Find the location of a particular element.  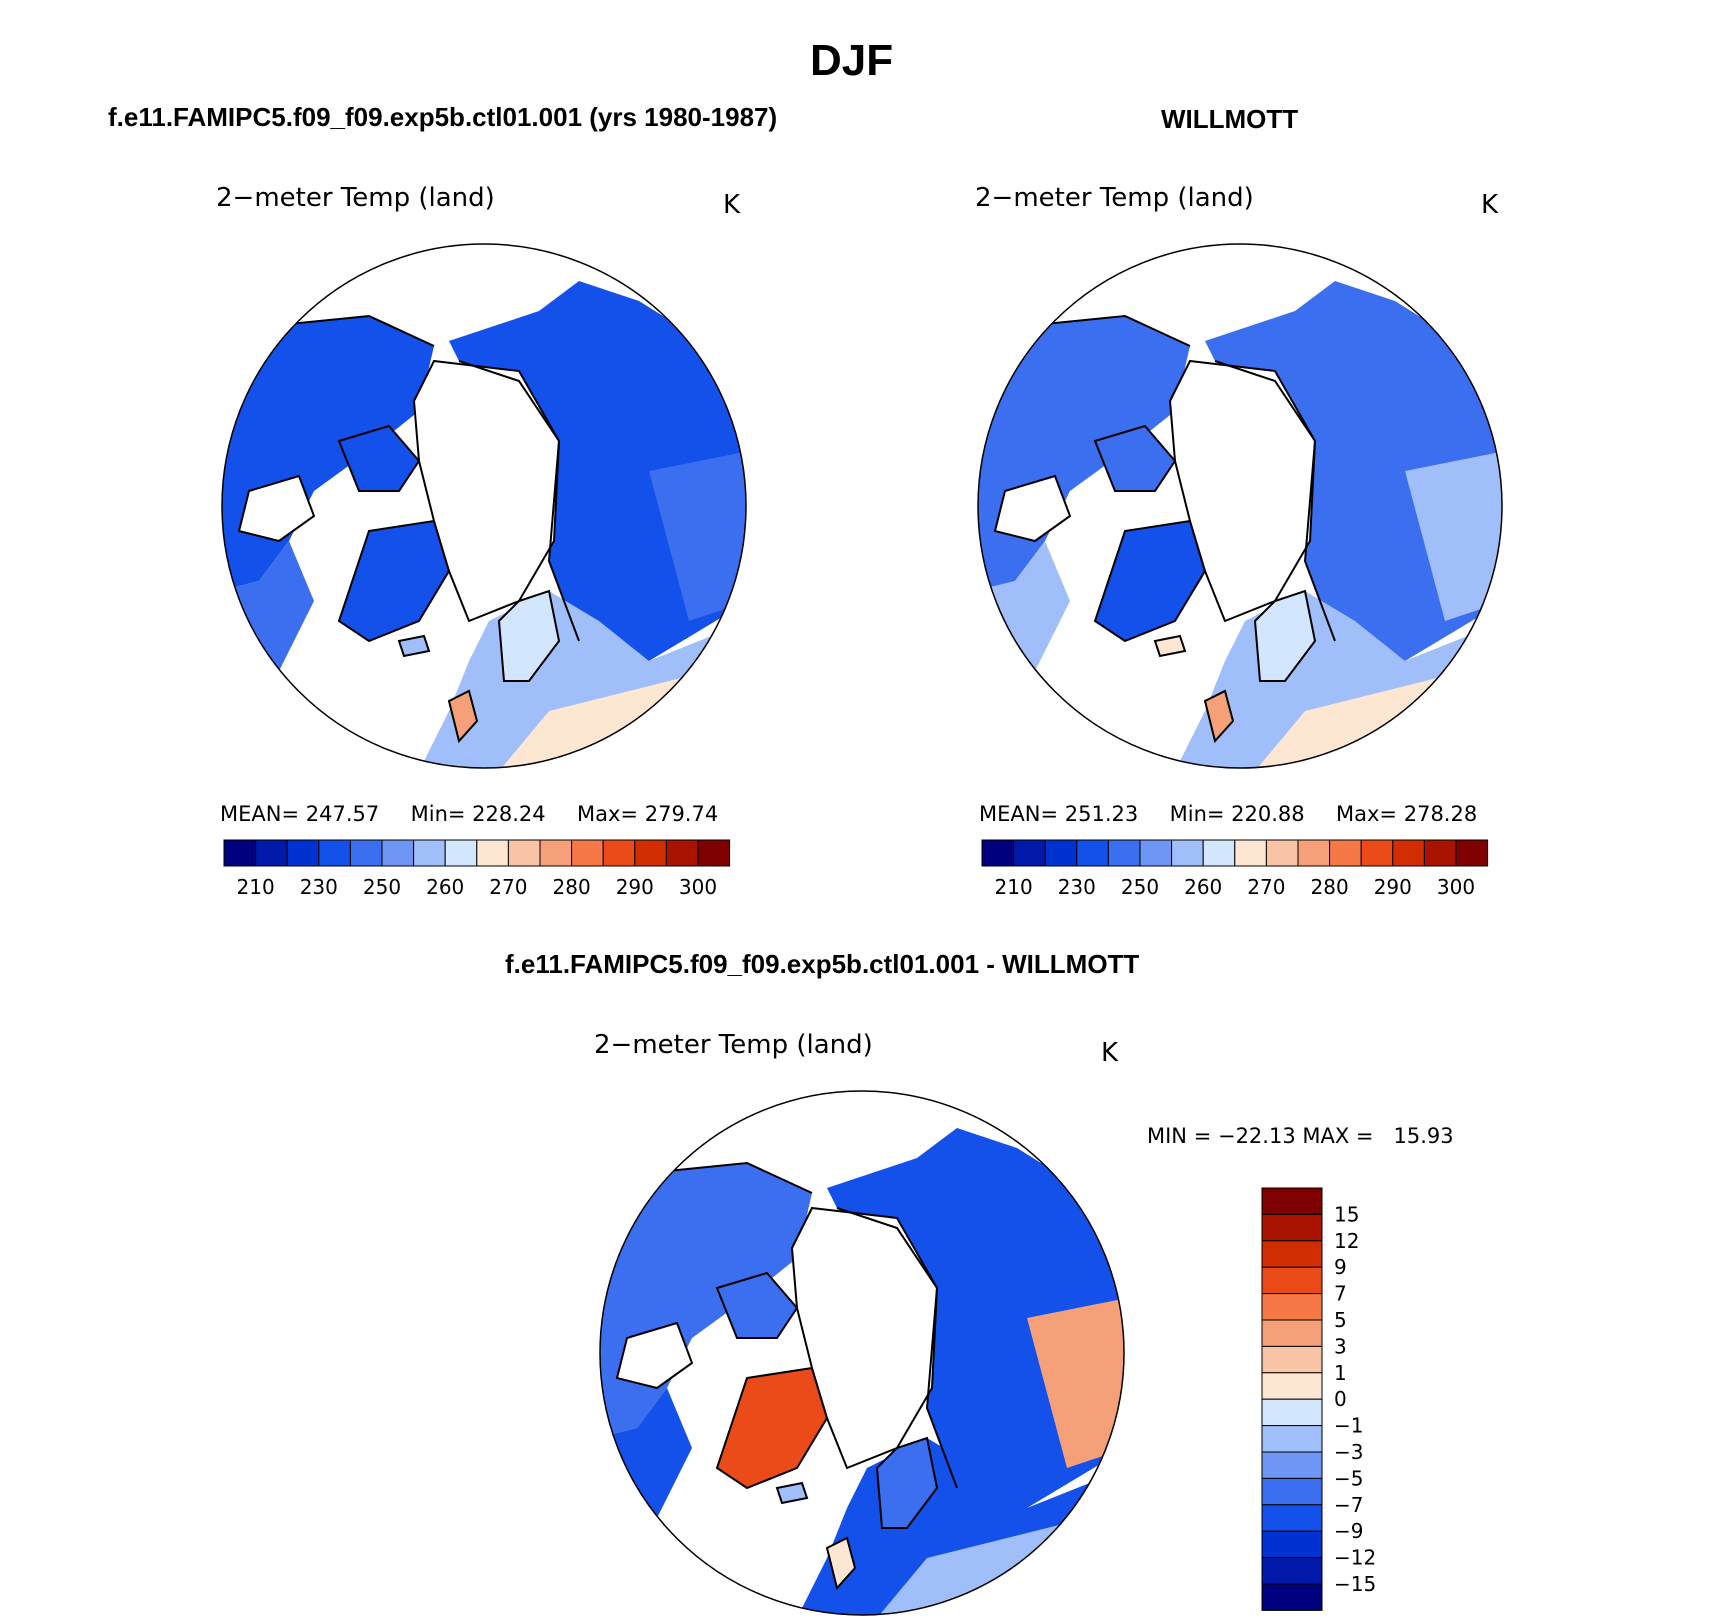

obs-polar-map is located at coordinates (1240, 506).